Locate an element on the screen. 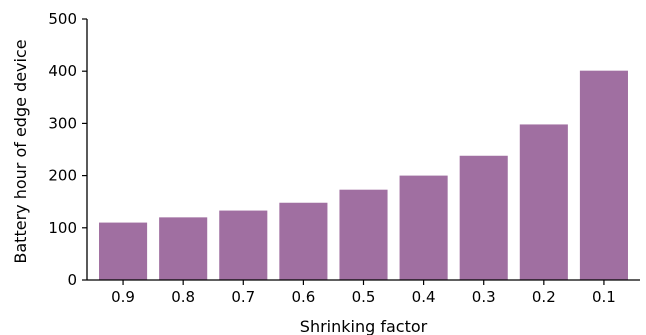  bar-0.3 is located at coordinates (483, 217).